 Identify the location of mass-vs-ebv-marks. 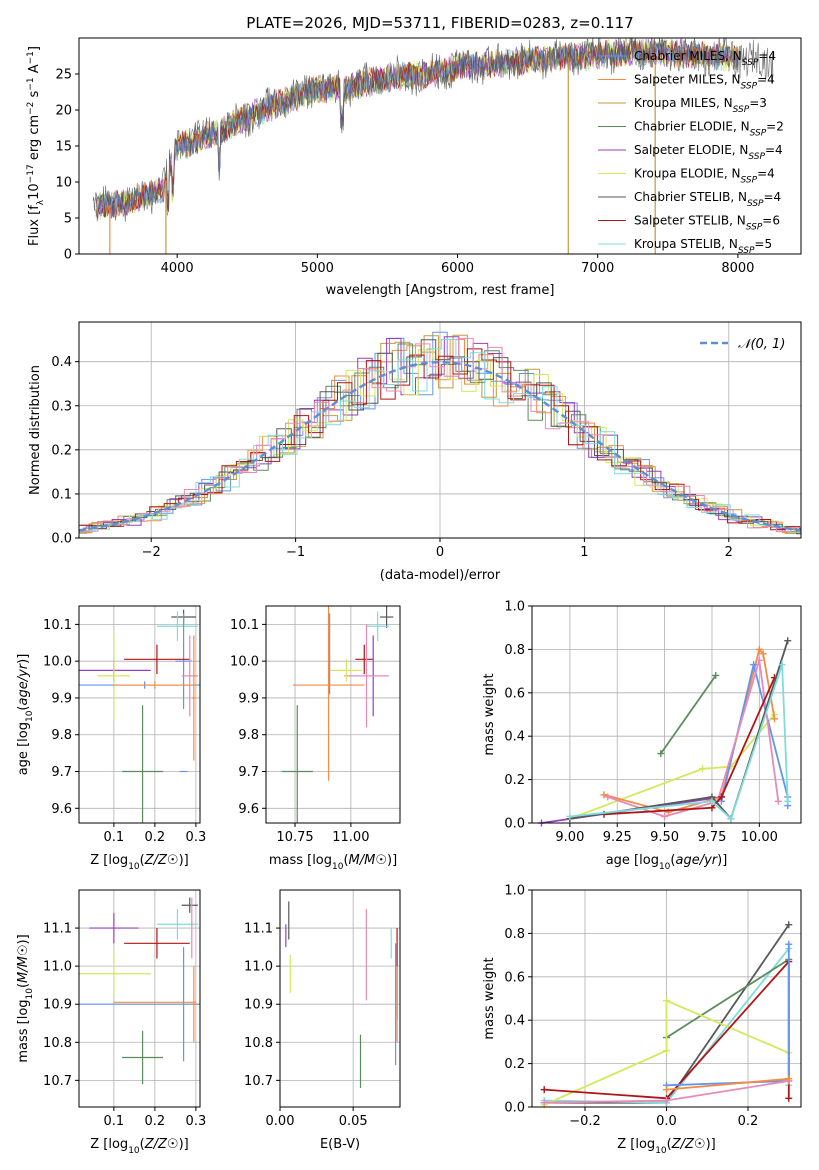
(341, 994).